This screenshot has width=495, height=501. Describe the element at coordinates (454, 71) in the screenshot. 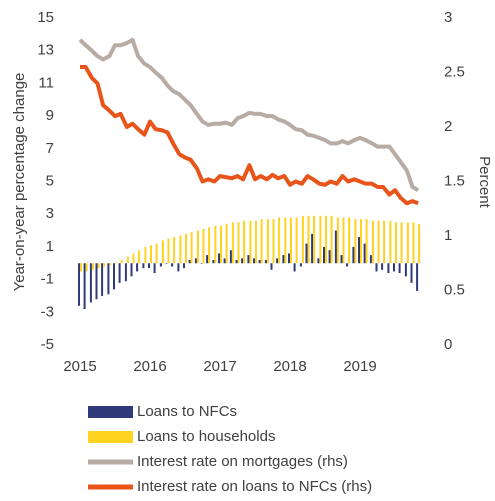

I see `y2-tick-label: 2.5` at that location.